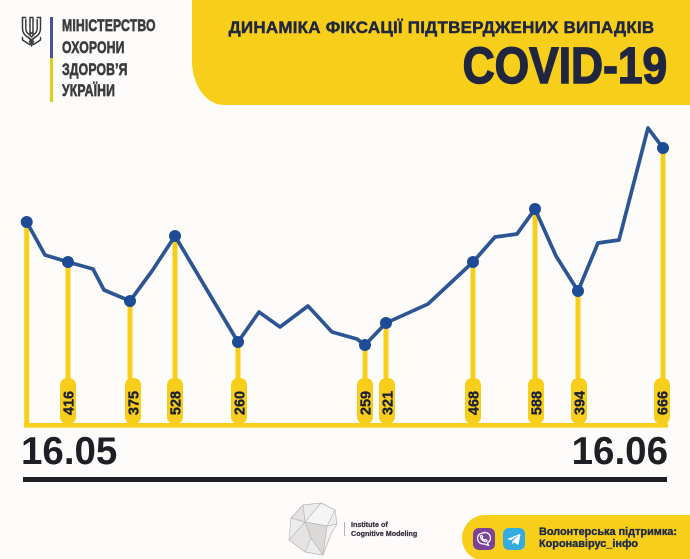 Image resolution: width=690 pixels, height=559 pixels. What do you see at coordinates (581, 403) in the screenshot?
I see `svg-text: 394` at bounding box center [581, 403].